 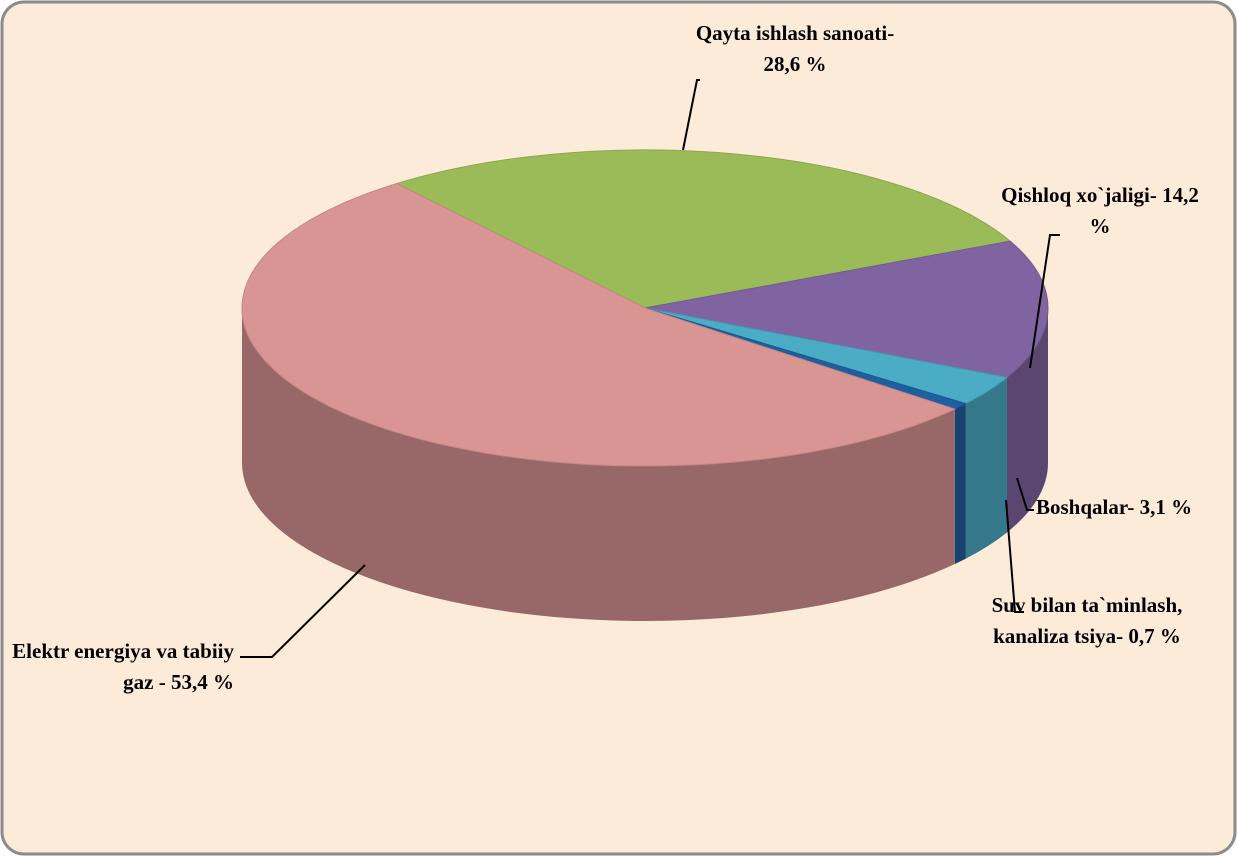 I want to click on category-label: Elektr energiya va tabiiy gaz -, so click(x=123, y=666).